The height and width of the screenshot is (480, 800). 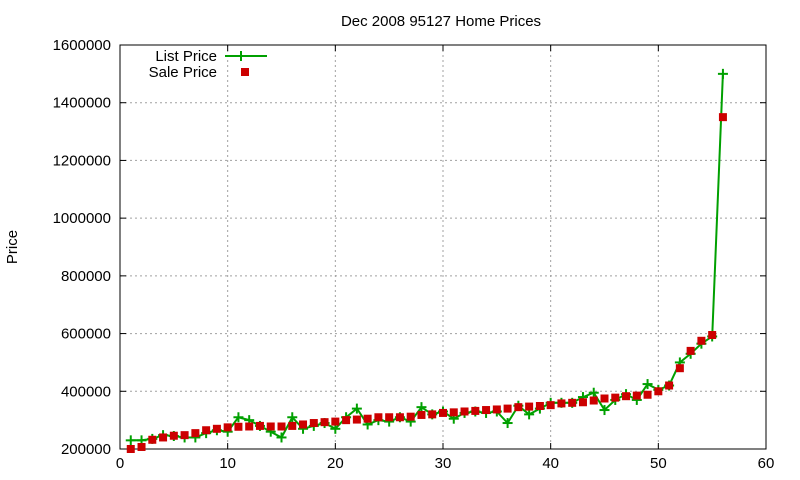 I want to click on x-tick-label: 40, so click(x=550, y=463).